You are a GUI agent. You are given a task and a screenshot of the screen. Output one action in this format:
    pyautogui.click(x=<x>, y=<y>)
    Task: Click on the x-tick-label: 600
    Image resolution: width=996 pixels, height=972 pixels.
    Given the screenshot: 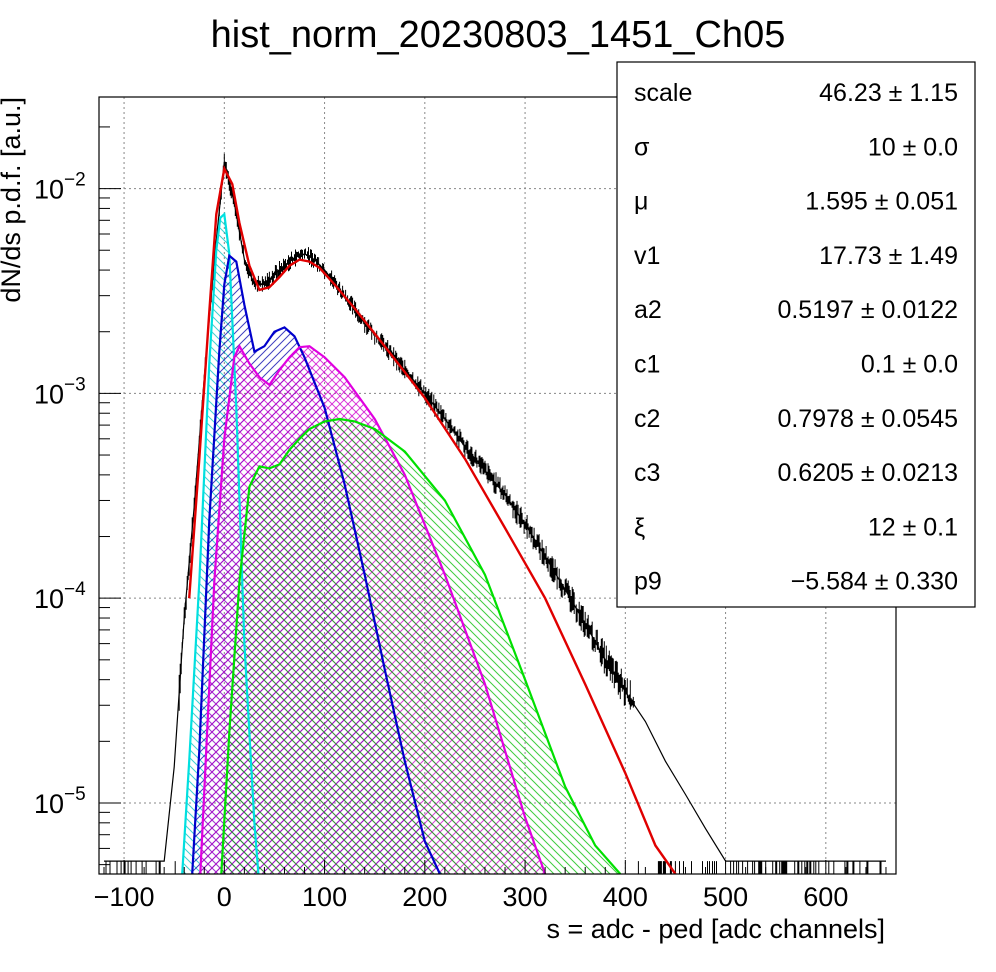 What is the action you would take?
    pyautogui.click(x=825, y=897)
    